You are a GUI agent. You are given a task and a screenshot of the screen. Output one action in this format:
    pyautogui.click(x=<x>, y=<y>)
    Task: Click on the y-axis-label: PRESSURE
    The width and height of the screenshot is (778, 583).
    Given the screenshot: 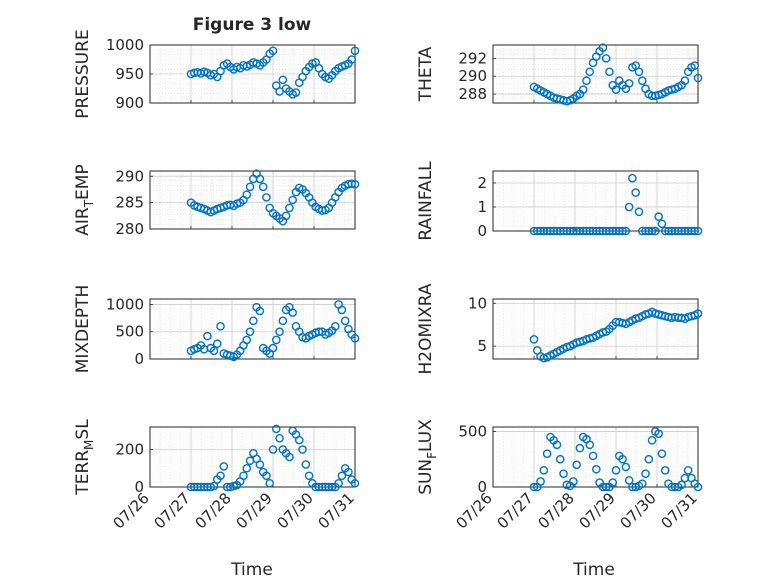 What is the action you would take?
    pyautogui.click(x=83, y=73)
    